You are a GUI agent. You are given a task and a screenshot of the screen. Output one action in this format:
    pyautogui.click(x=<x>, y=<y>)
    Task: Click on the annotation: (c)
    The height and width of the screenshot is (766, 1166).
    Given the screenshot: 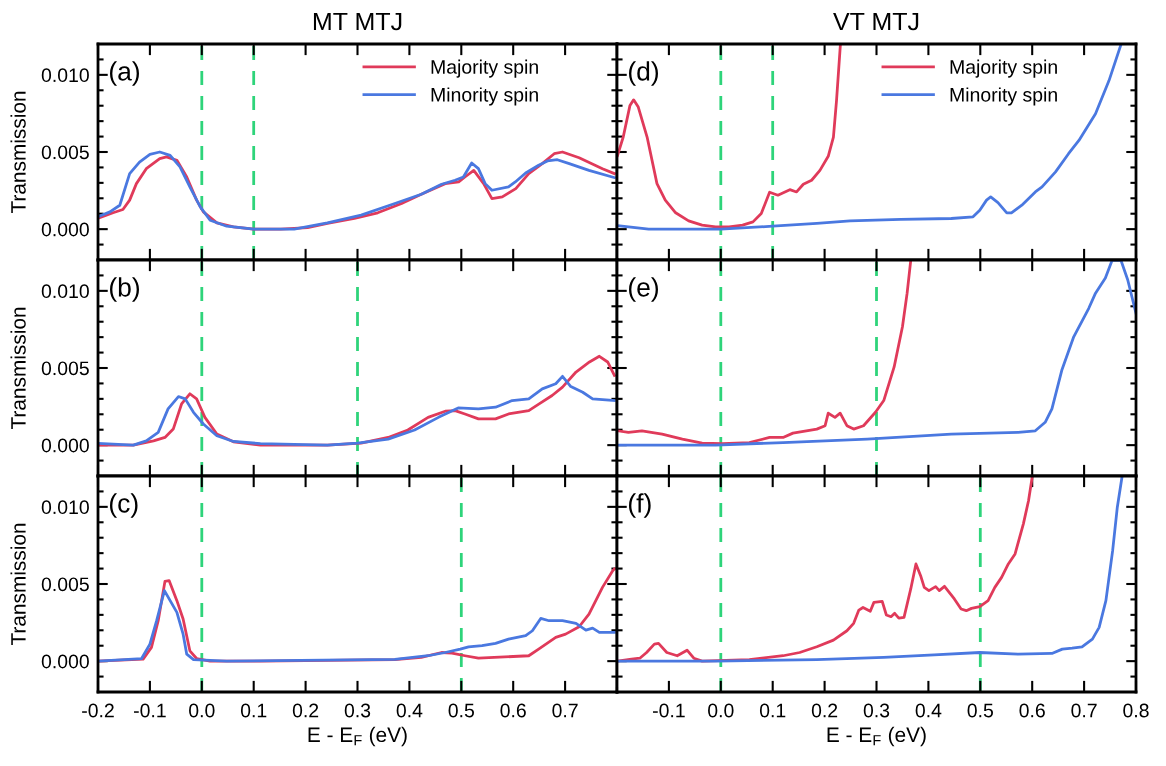 What is the action you would take?
    pyautogui.click(x=124, y=505)
    